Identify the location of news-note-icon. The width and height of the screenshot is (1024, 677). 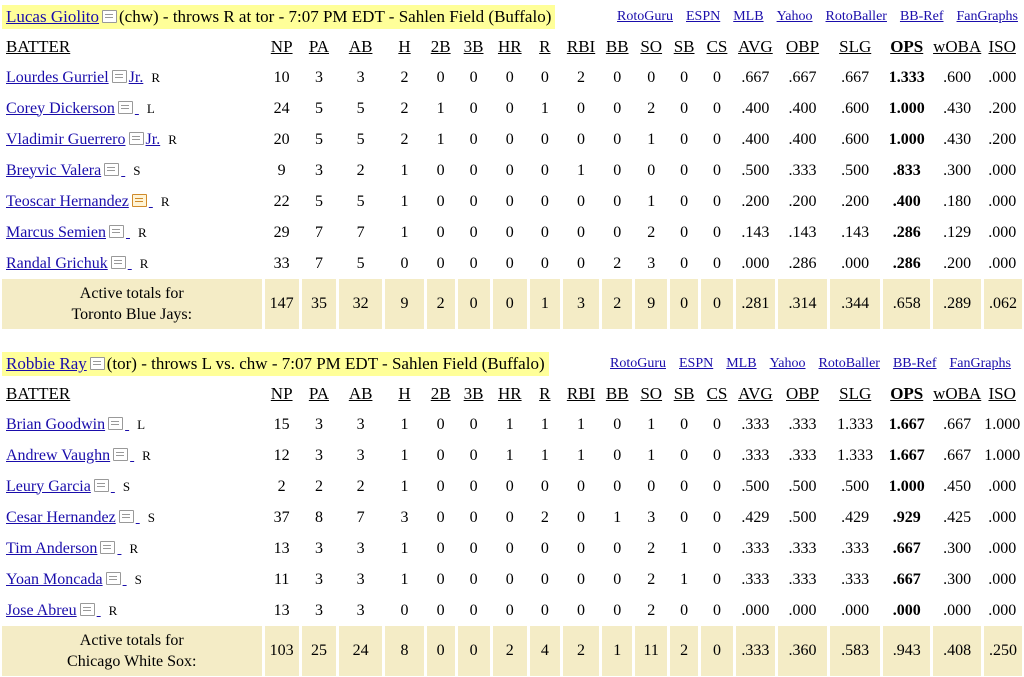
(139, 200).